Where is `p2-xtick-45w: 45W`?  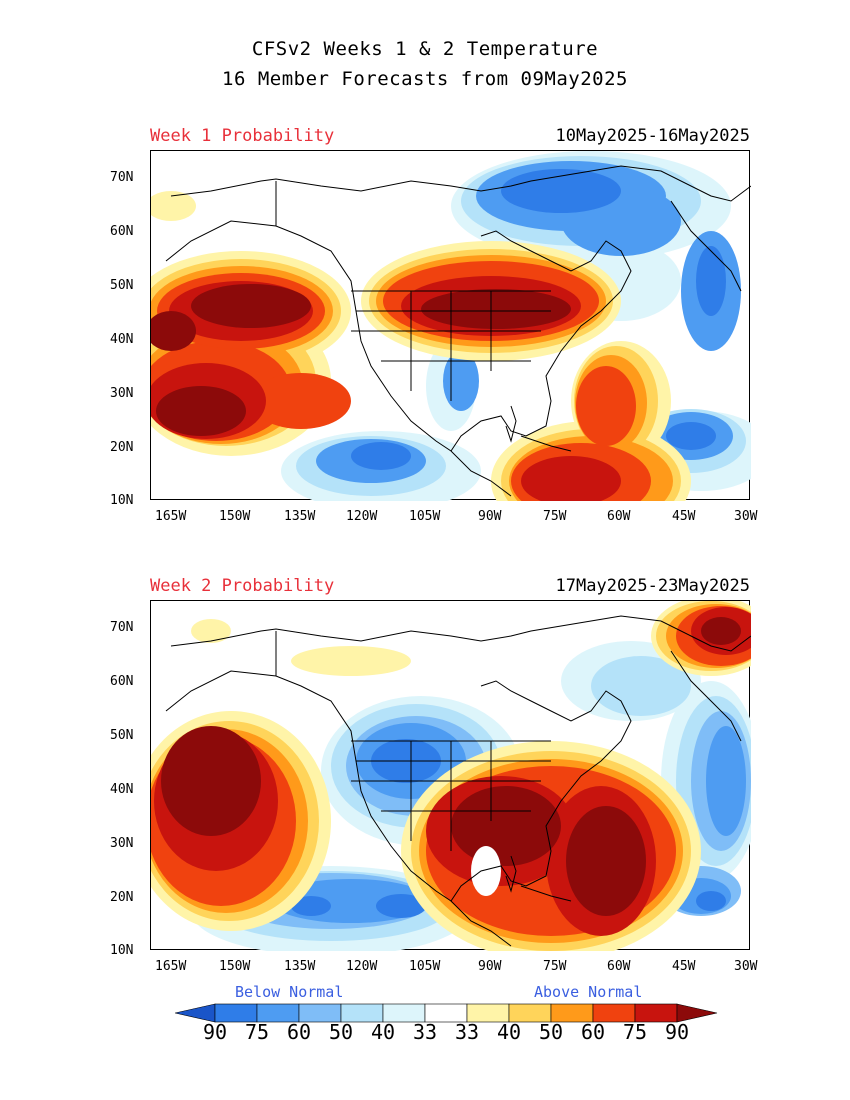 p2-xtick-45w: 45W is located at coordinates (684, 966).